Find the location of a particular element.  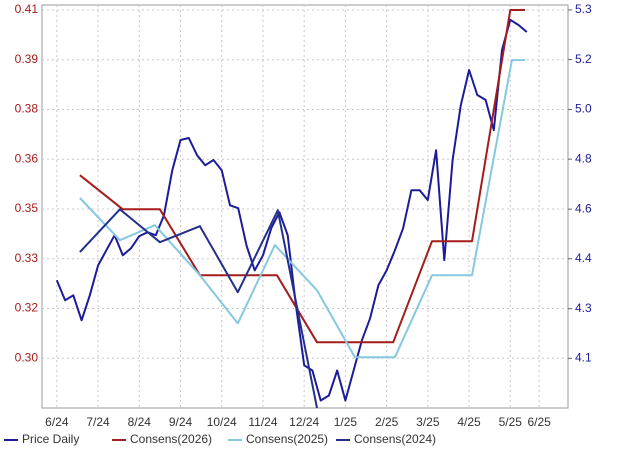

legend-label: Consens(2024) is located at coordinates (395, 439).